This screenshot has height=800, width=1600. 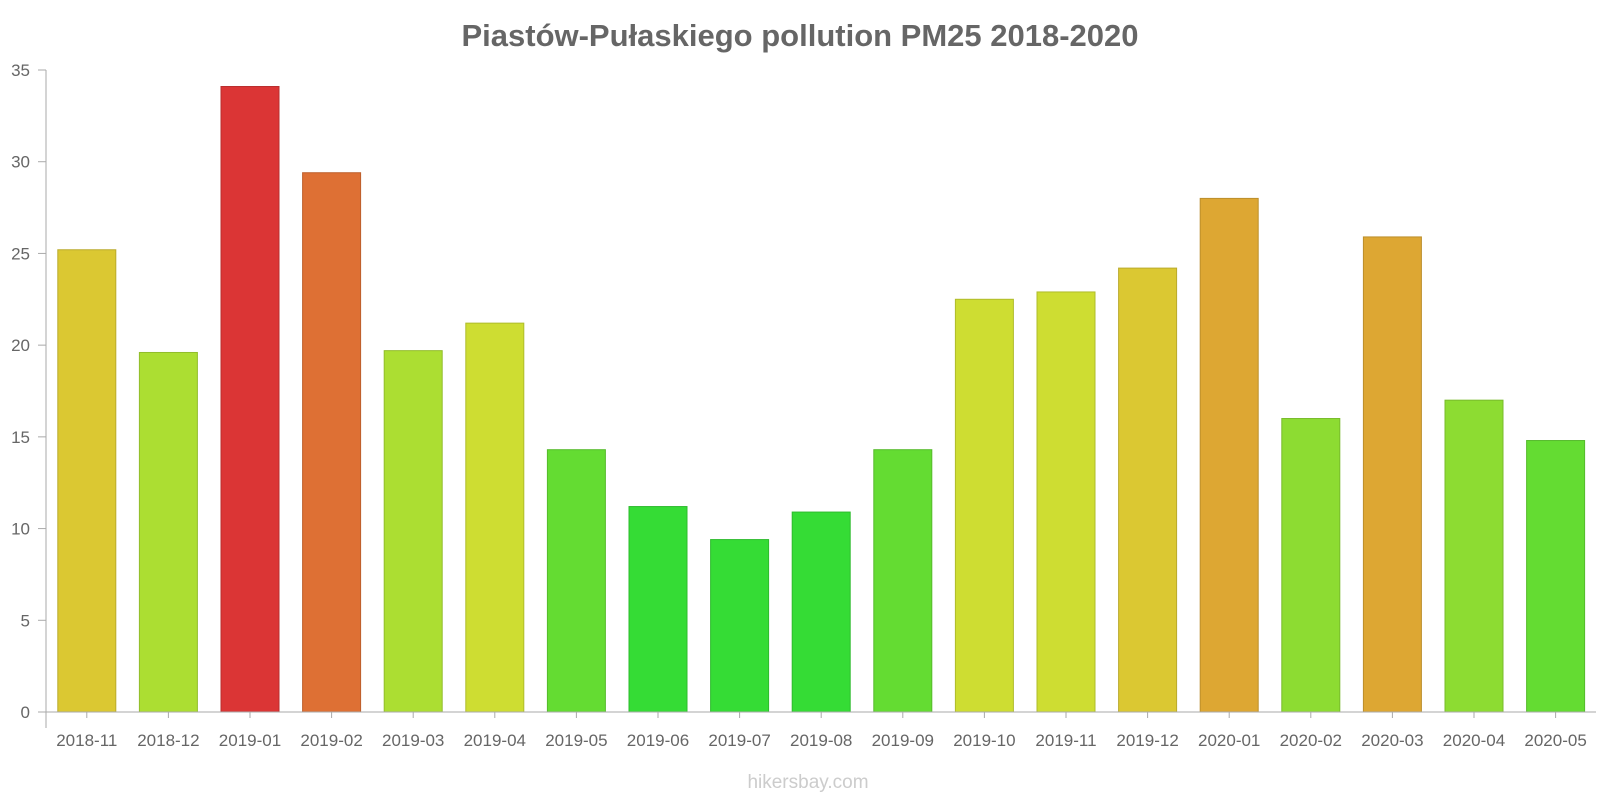 What do you see at coordinates (20, 529) in the screenshot?
I see `y-tick-label: 10` at bounding box center [20, 529].